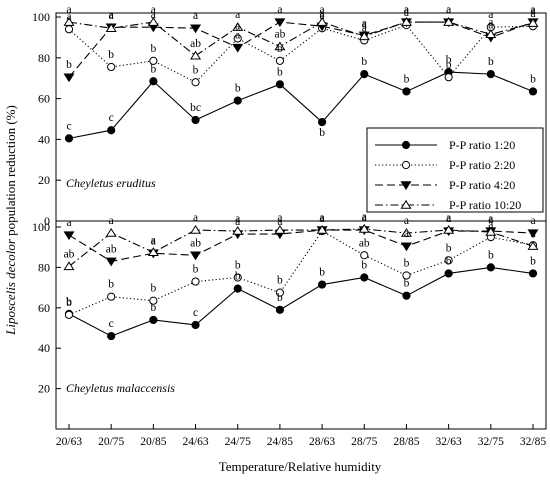 This screenshot has width=550, height=483. What do you see at coordinates (364, 442) in the screenshot?
I see `x-tick-label-7: 28/75` at bounding box center [364, 442].